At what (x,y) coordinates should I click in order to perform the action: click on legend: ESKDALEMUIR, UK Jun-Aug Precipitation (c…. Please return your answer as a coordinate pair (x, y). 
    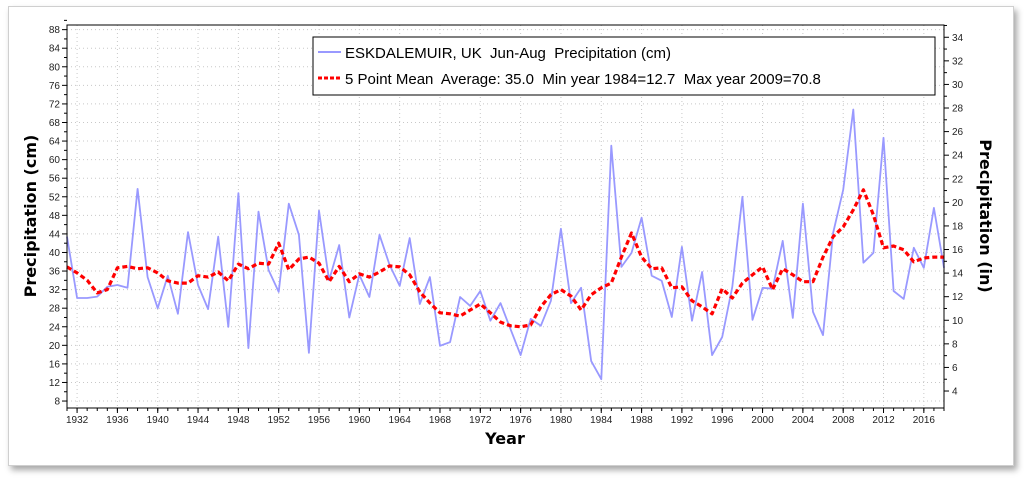
    Looking at the image, I should click on (624, 66).